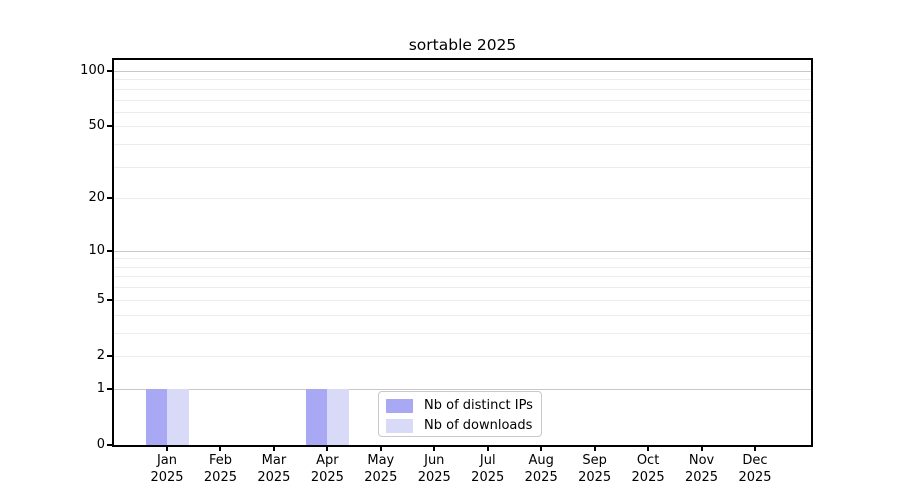 The width and height of the screenshot is (900, 500). Describe the element at coordinates (381, 460) in the screenshot. I see `x-tick-label-month: May` at that location.